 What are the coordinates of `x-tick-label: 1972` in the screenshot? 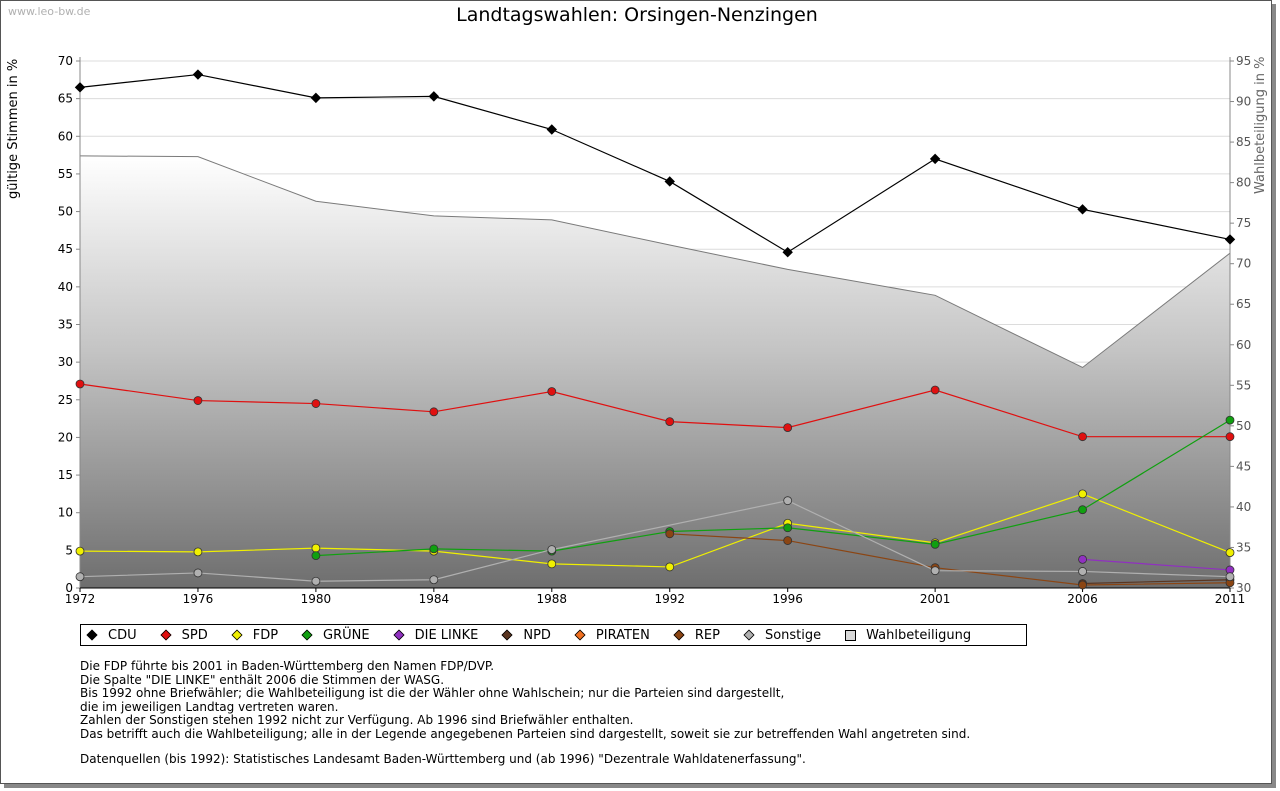 It's located at (80, 599).